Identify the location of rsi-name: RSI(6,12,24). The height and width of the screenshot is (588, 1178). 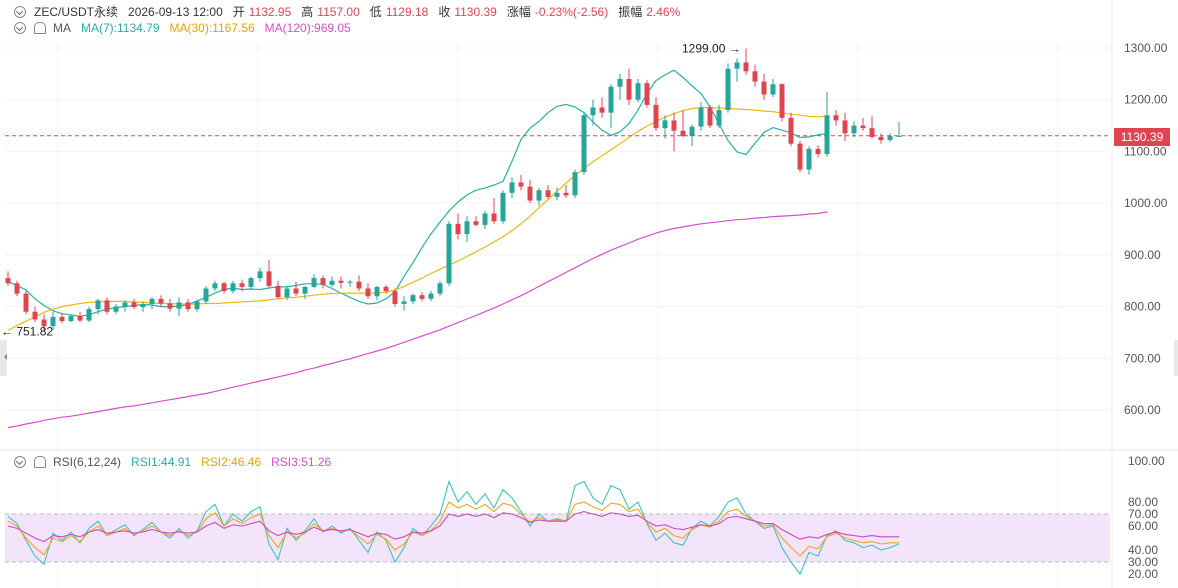
(87, 462).